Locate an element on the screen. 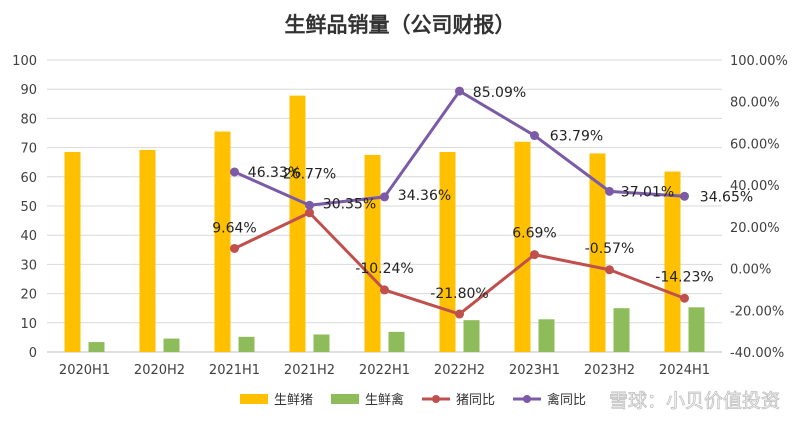 Image resolution: width=800 pixels, height=426 pixels. y-left-tick-label: 60 is located at coordinates (28, 178).